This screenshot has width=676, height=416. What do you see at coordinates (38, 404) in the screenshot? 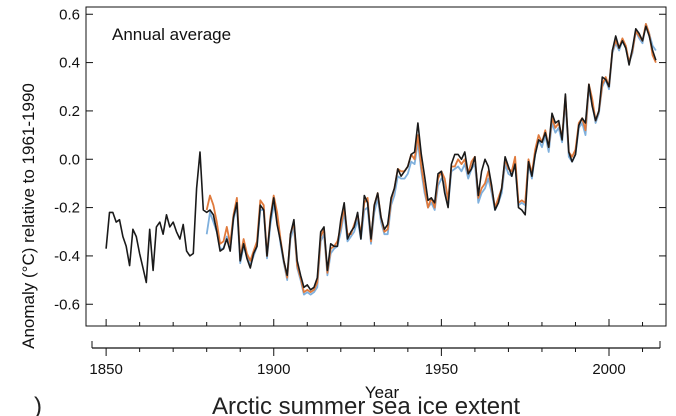
I see `partial-panel-letter: )` at bounding box center [38, 404].